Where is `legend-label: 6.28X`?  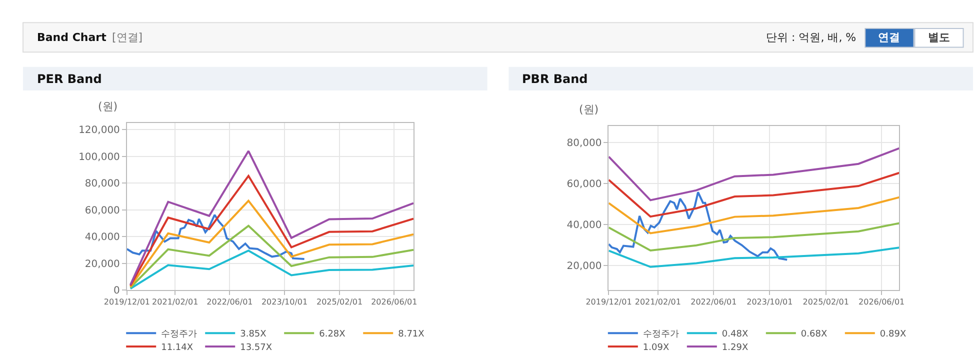
legend-label: 6.28X is located at coordinates (332, 335).